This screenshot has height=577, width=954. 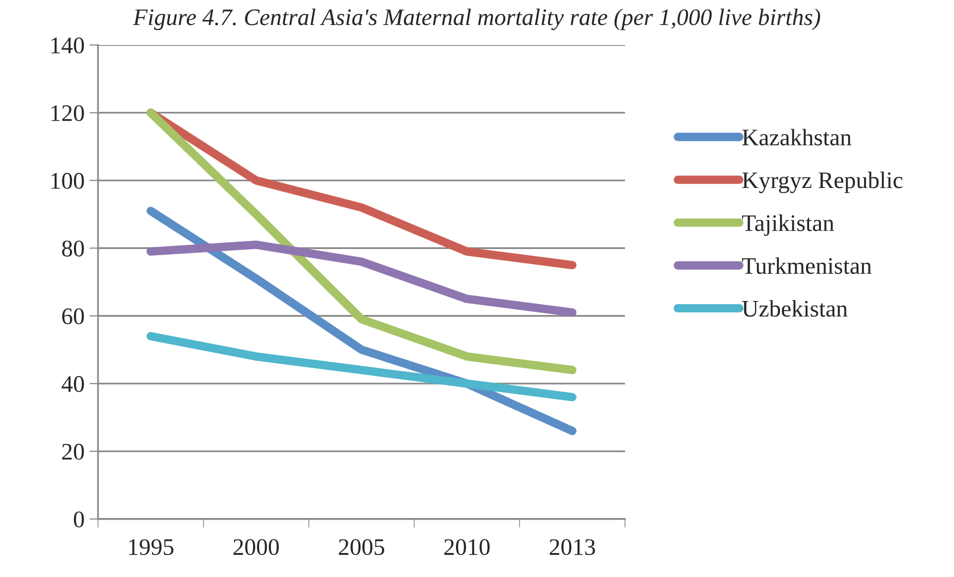 What do you see at coordinates (822, 183) in the screenshot?
I see `legend-label: Kyrgyz Republic` at bounding box center [822, 183].